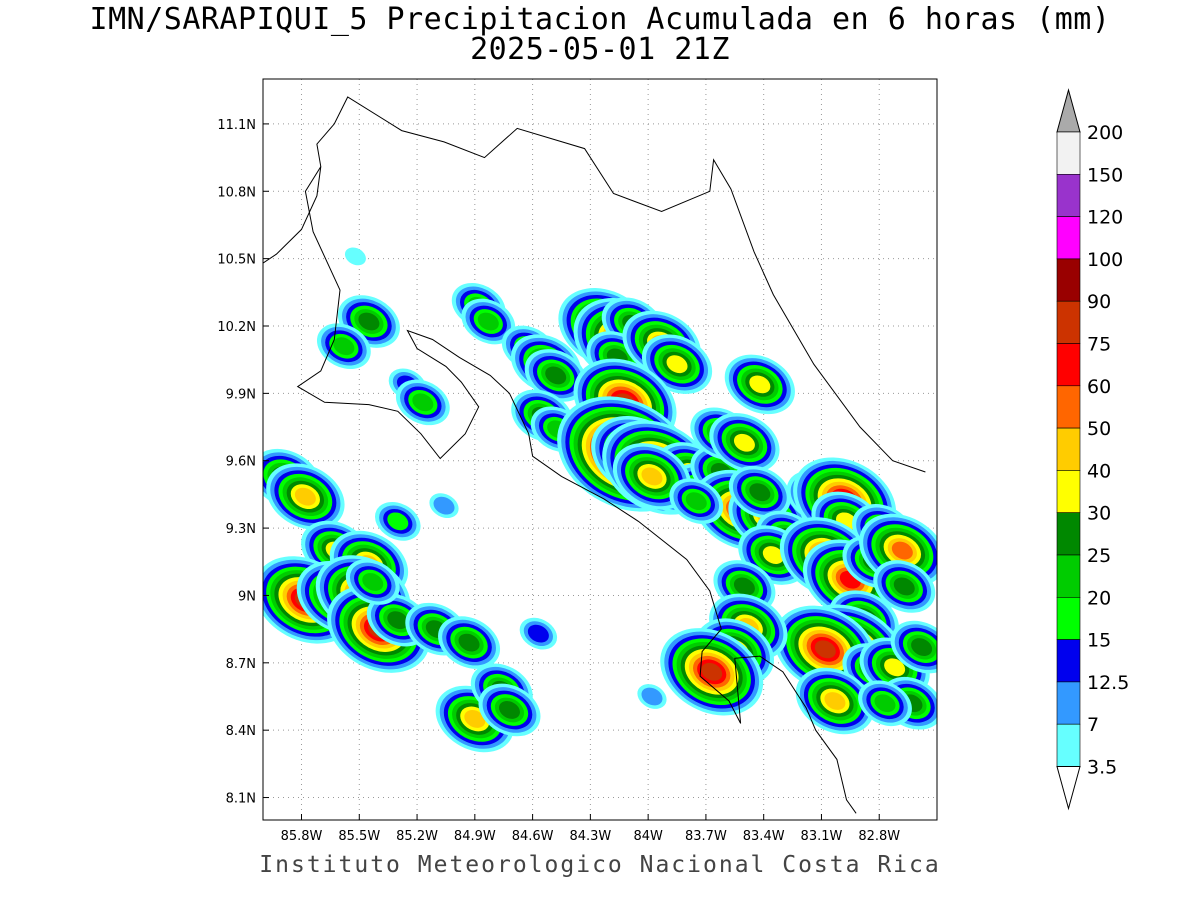  I want to click on lon-tick-label: 85.2W, so click(417, 836).